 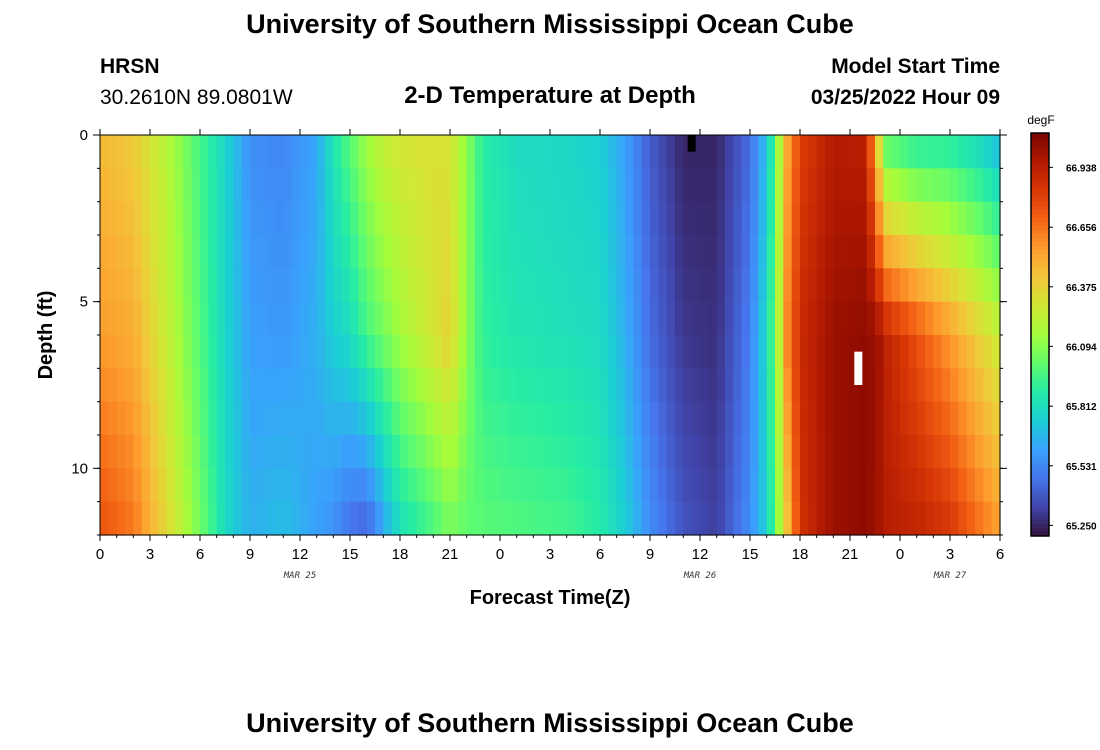 I want to click on x-tick-label: 6, so click(x=200, y=554).